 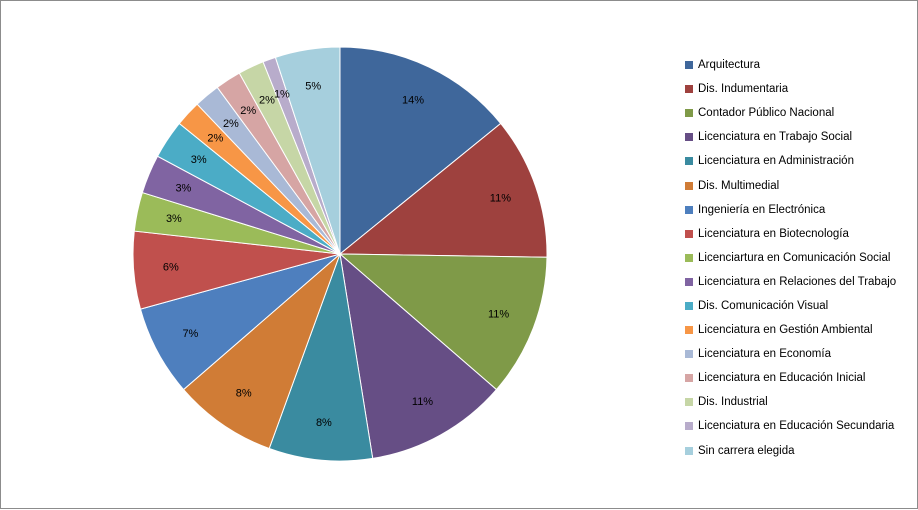 What do you see at coordinates (763, 305) in the screenshot?
I see `legend-label: Dis. Comunicación Visual` at bounding box center [763, 305].